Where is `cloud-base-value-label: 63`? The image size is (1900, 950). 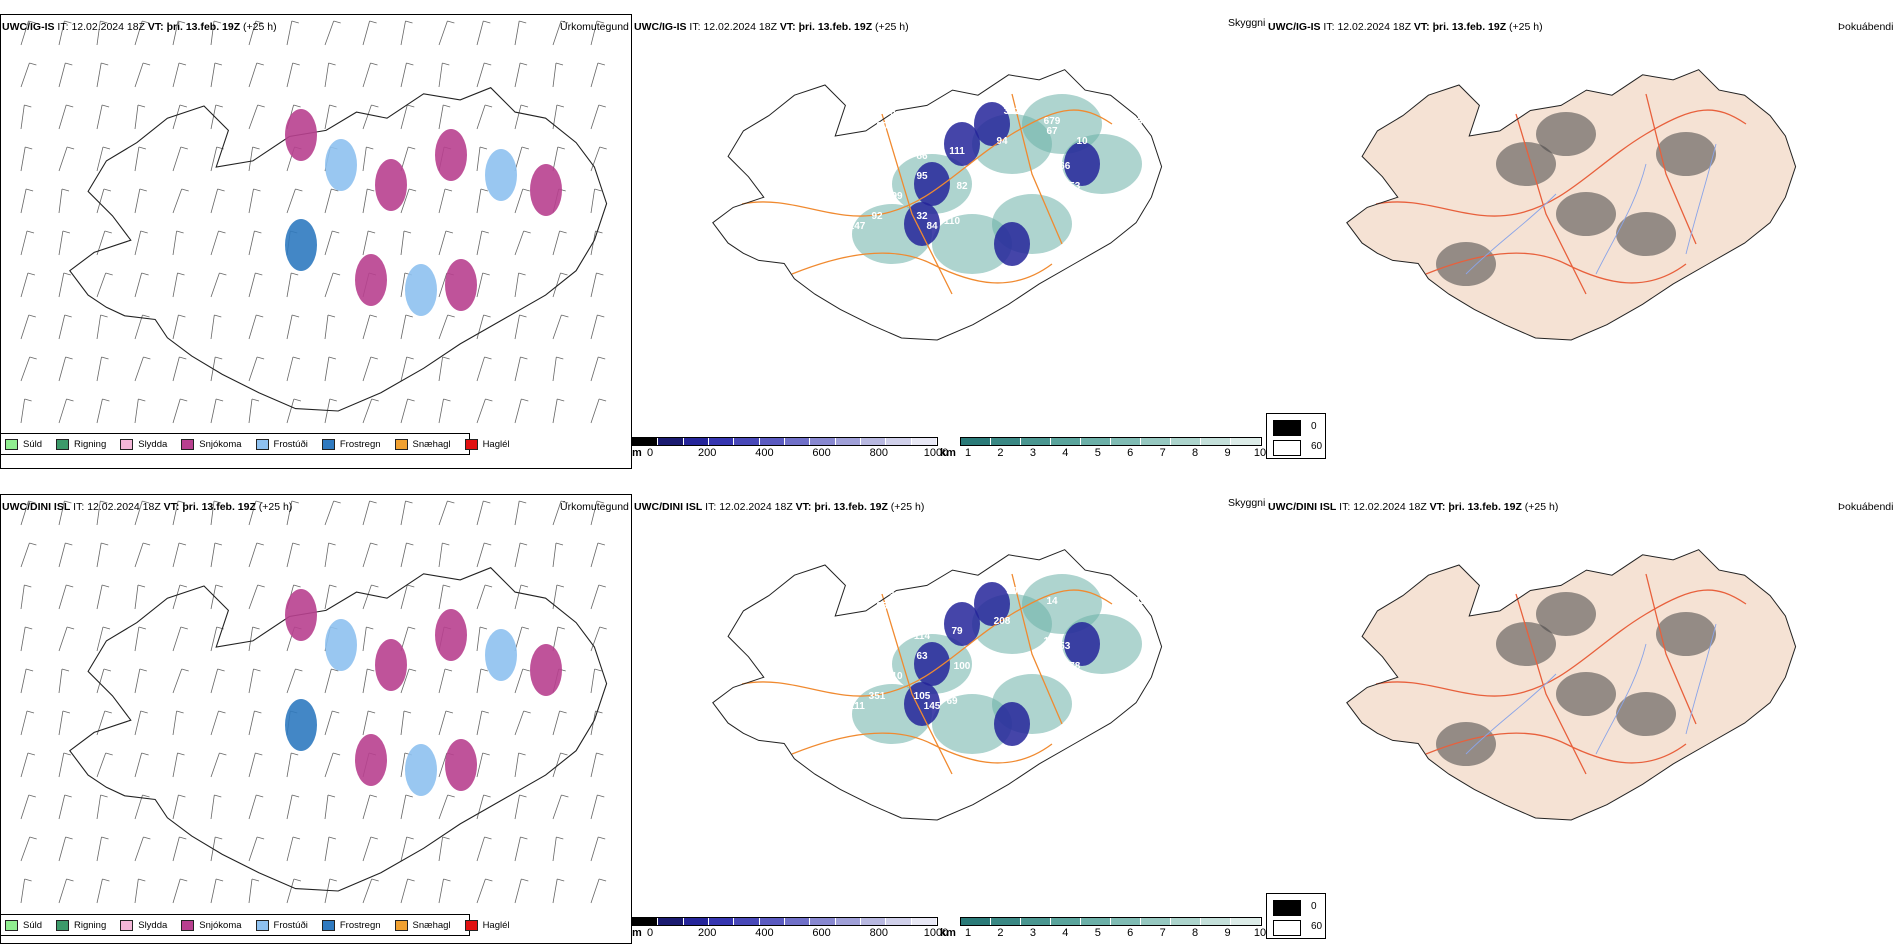
cloud-base-value-label: 63 is located at coordinates (922, 656).